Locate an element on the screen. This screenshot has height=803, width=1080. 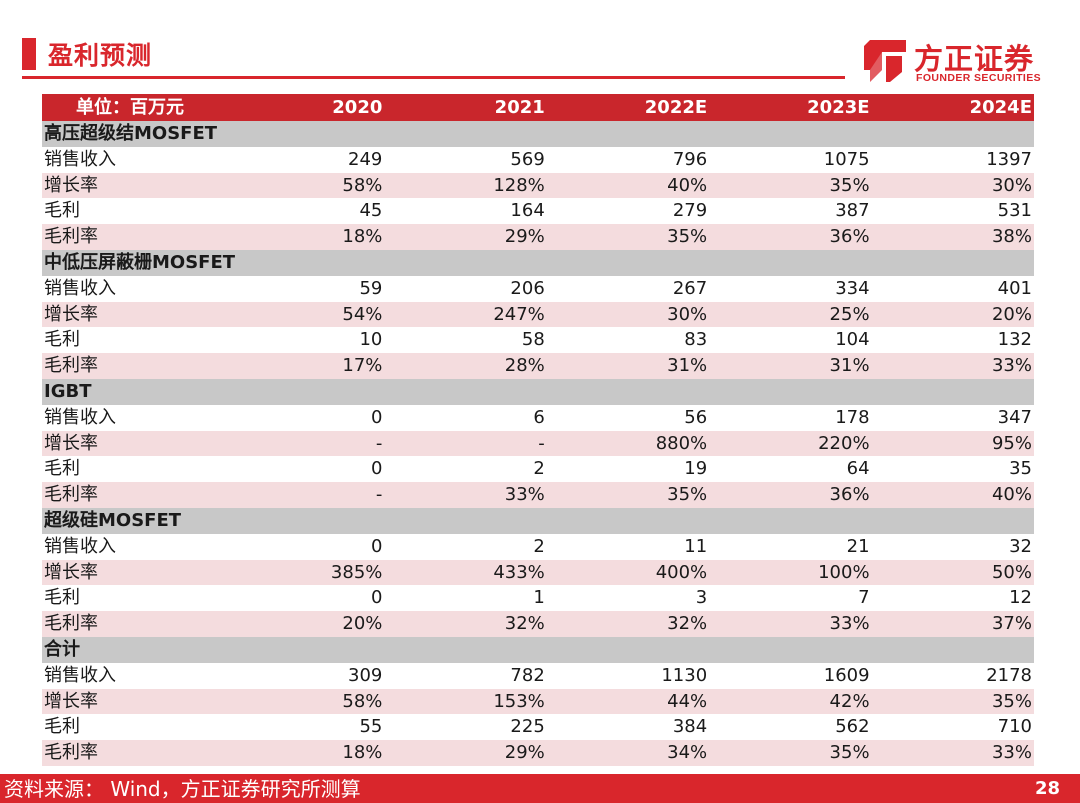
table-cell: 267 is located at coordinates (628, 288).